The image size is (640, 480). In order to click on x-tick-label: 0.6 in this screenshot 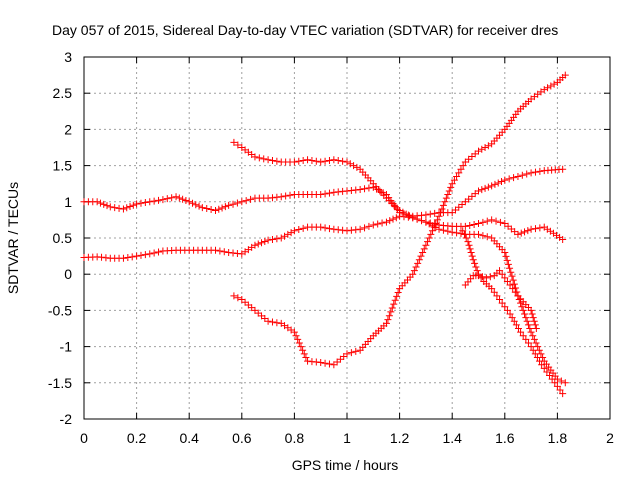, I will do `click(242, 438)`.